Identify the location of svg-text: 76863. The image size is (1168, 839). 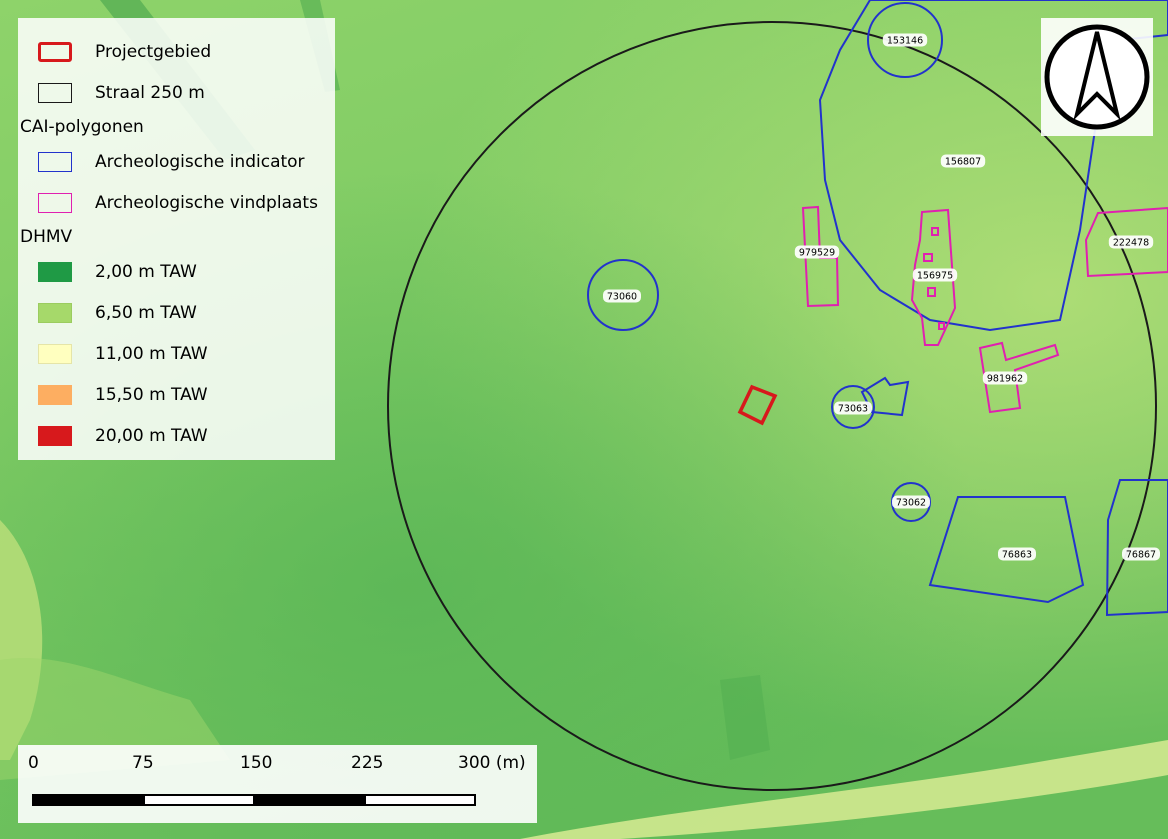
(1017, 555).